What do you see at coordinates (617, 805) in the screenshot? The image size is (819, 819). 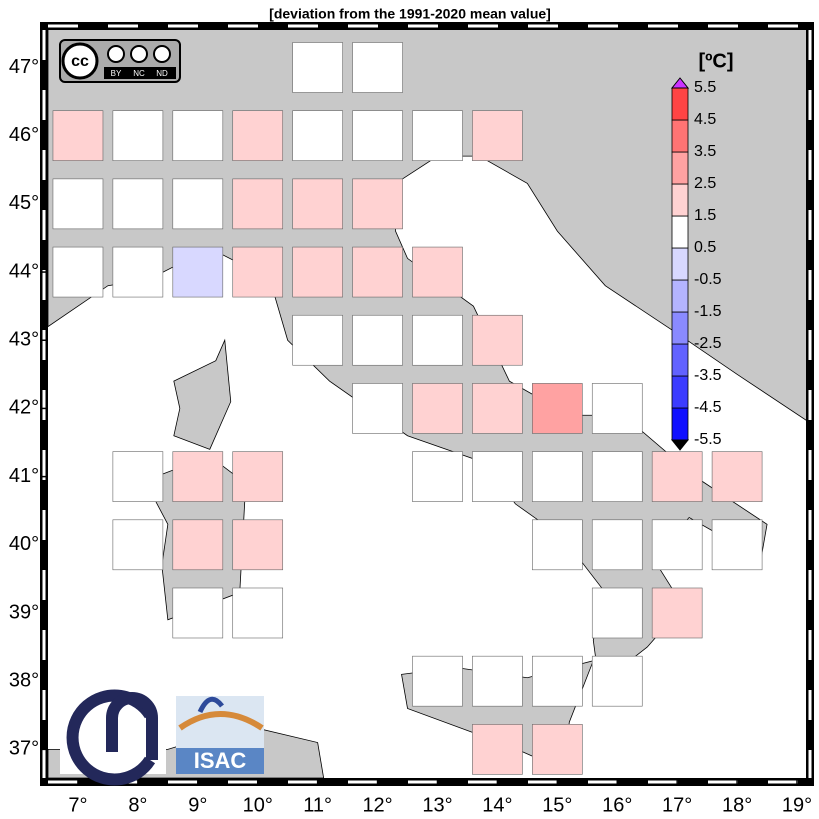 I see `x-tick-label: 16°` at bounding box center [617, 805].